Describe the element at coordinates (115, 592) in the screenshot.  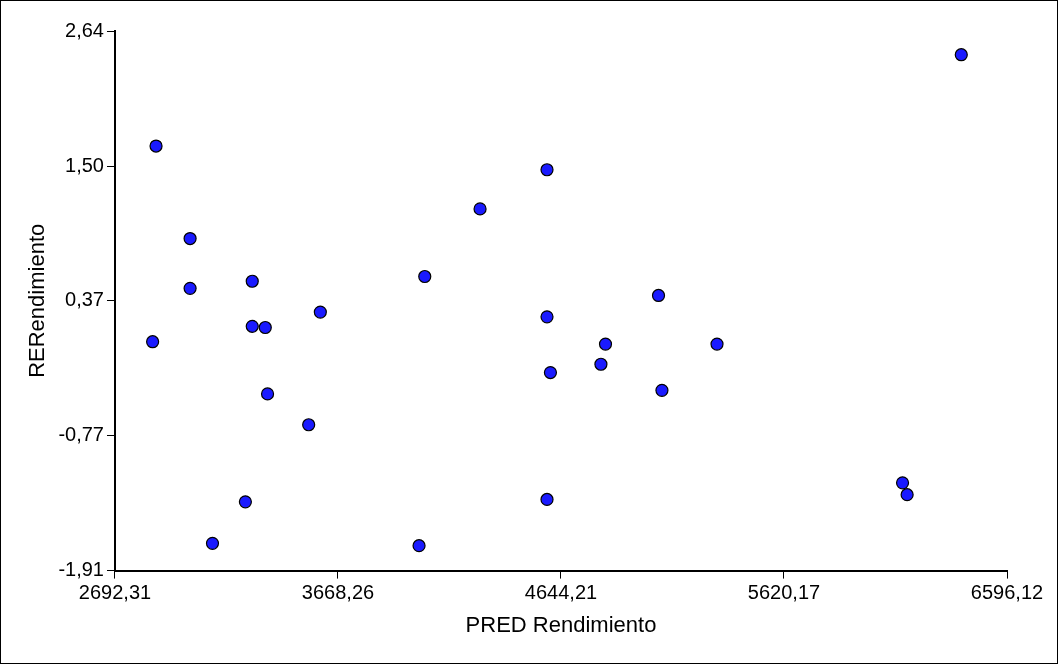
I see `x-tick-label: 2692,31` at that location.